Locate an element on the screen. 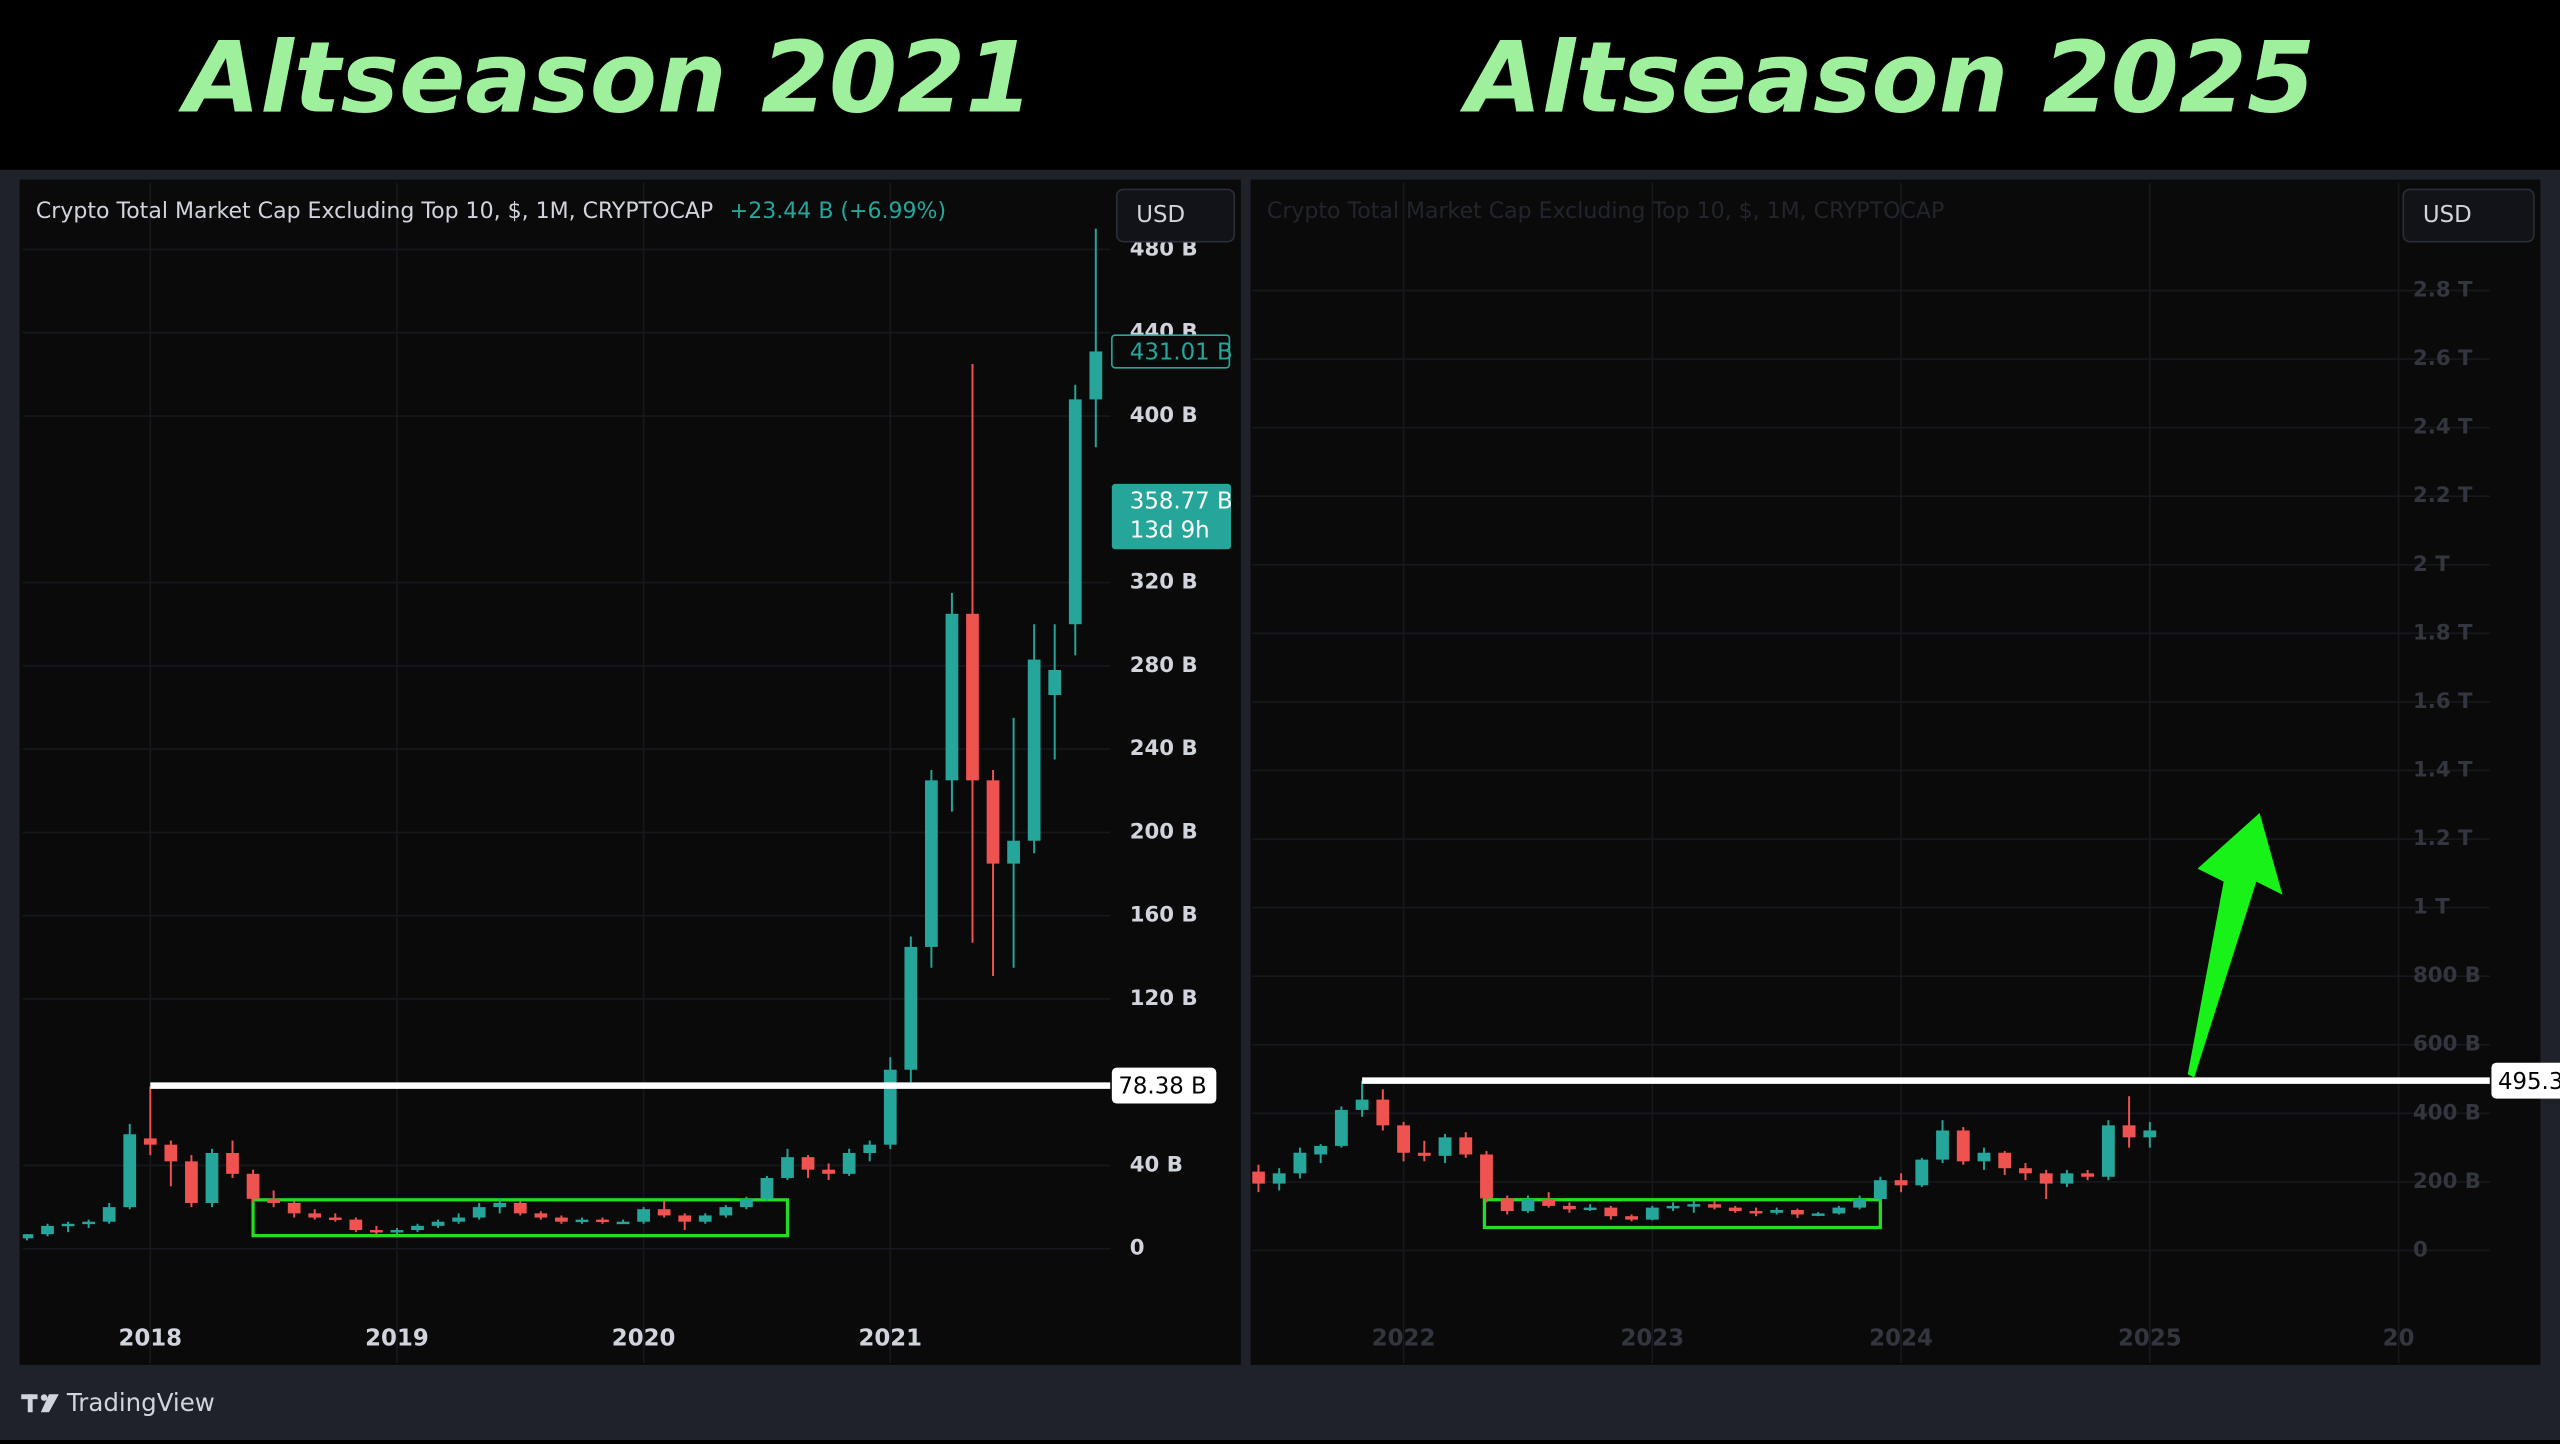 The width and height of the screenshot is (2560, 1444). y-tick-label: 1.4 T is located at coordinates (2443, 769).